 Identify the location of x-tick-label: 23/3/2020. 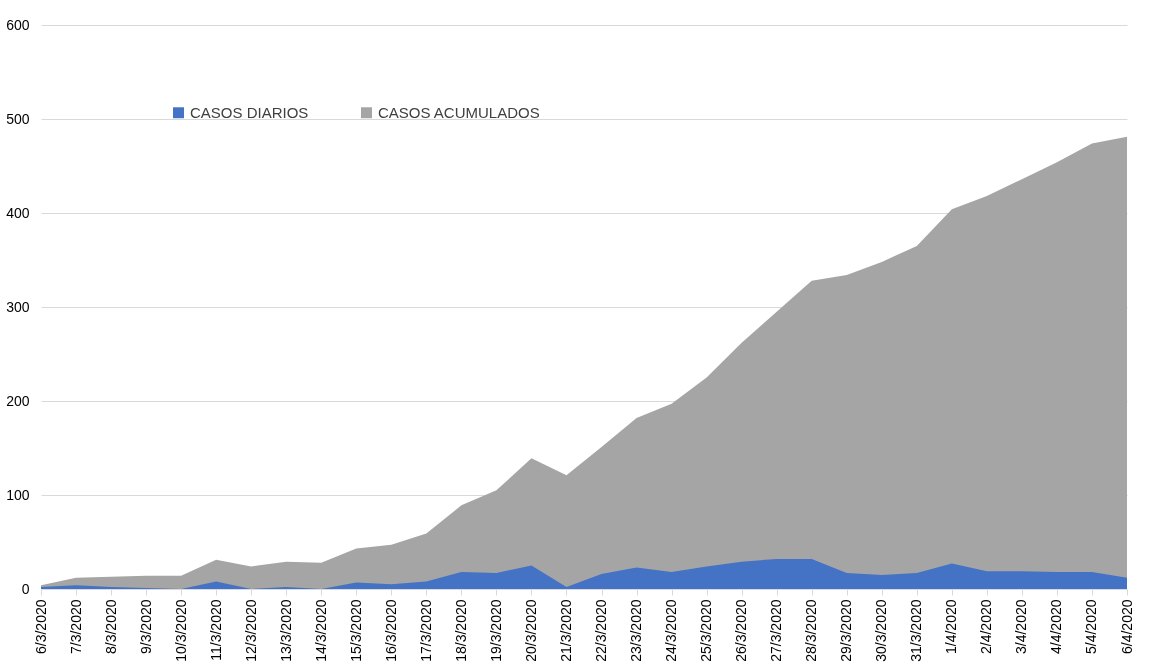
(636, 630).